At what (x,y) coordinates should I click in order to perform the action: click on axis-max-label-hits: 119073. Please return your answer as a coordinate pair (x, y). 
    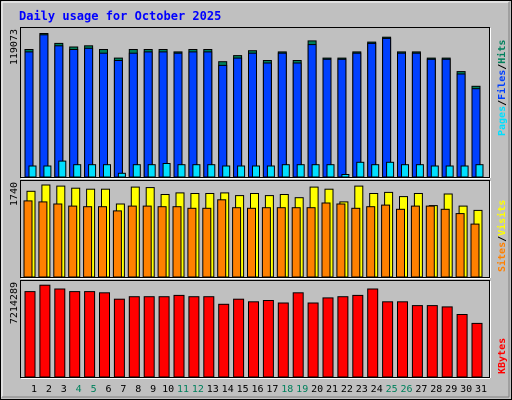
    Looking at the image, I should click on (14, 47).